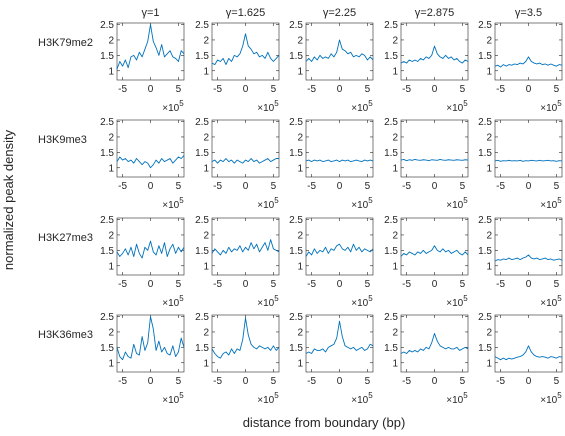  I want to click on panel: γ=1 1 1.5 2 2.5 -5 0 5 ×105, so click(142, 60).